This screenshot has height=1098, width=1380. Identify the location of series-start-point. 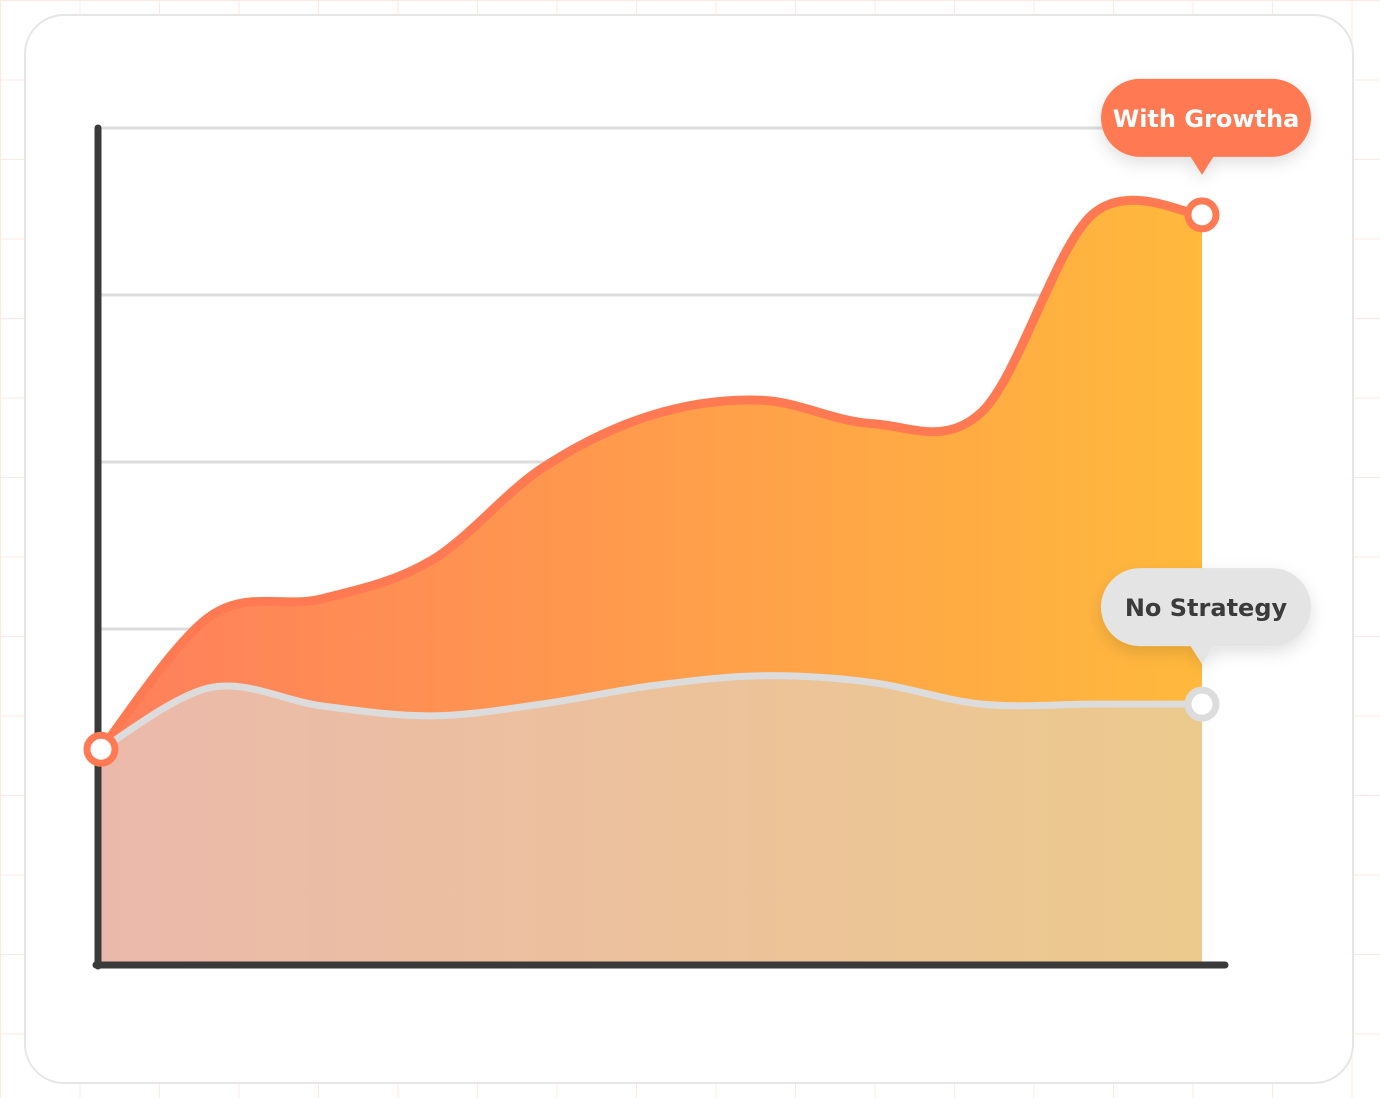
(101, 749).